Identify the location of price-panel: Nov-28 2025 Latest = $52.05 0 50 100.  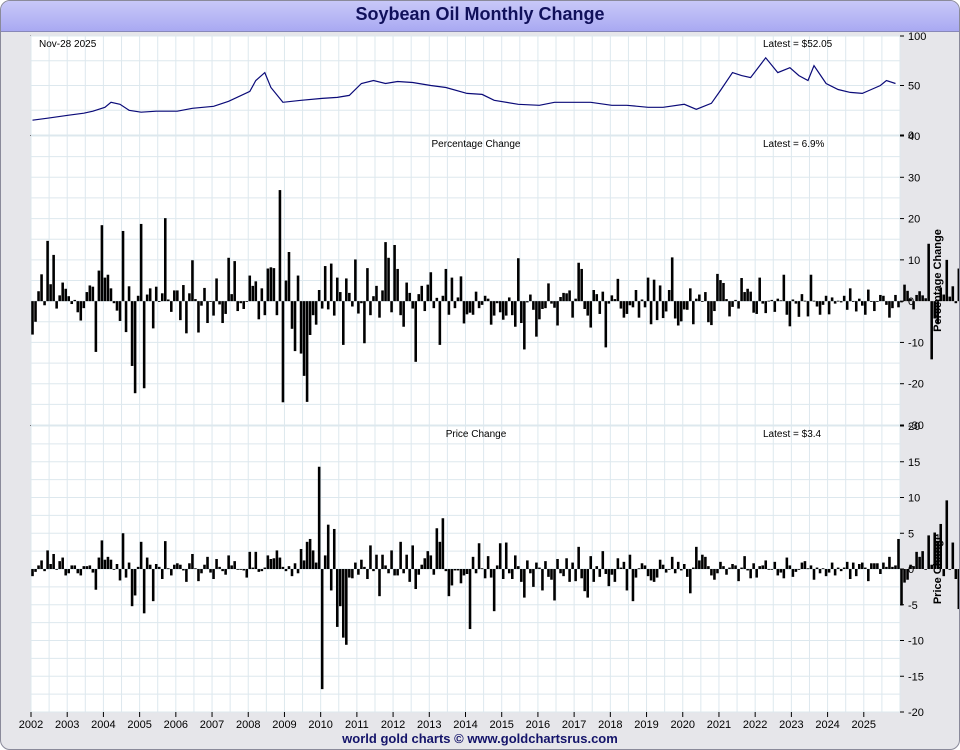
(478, 86).